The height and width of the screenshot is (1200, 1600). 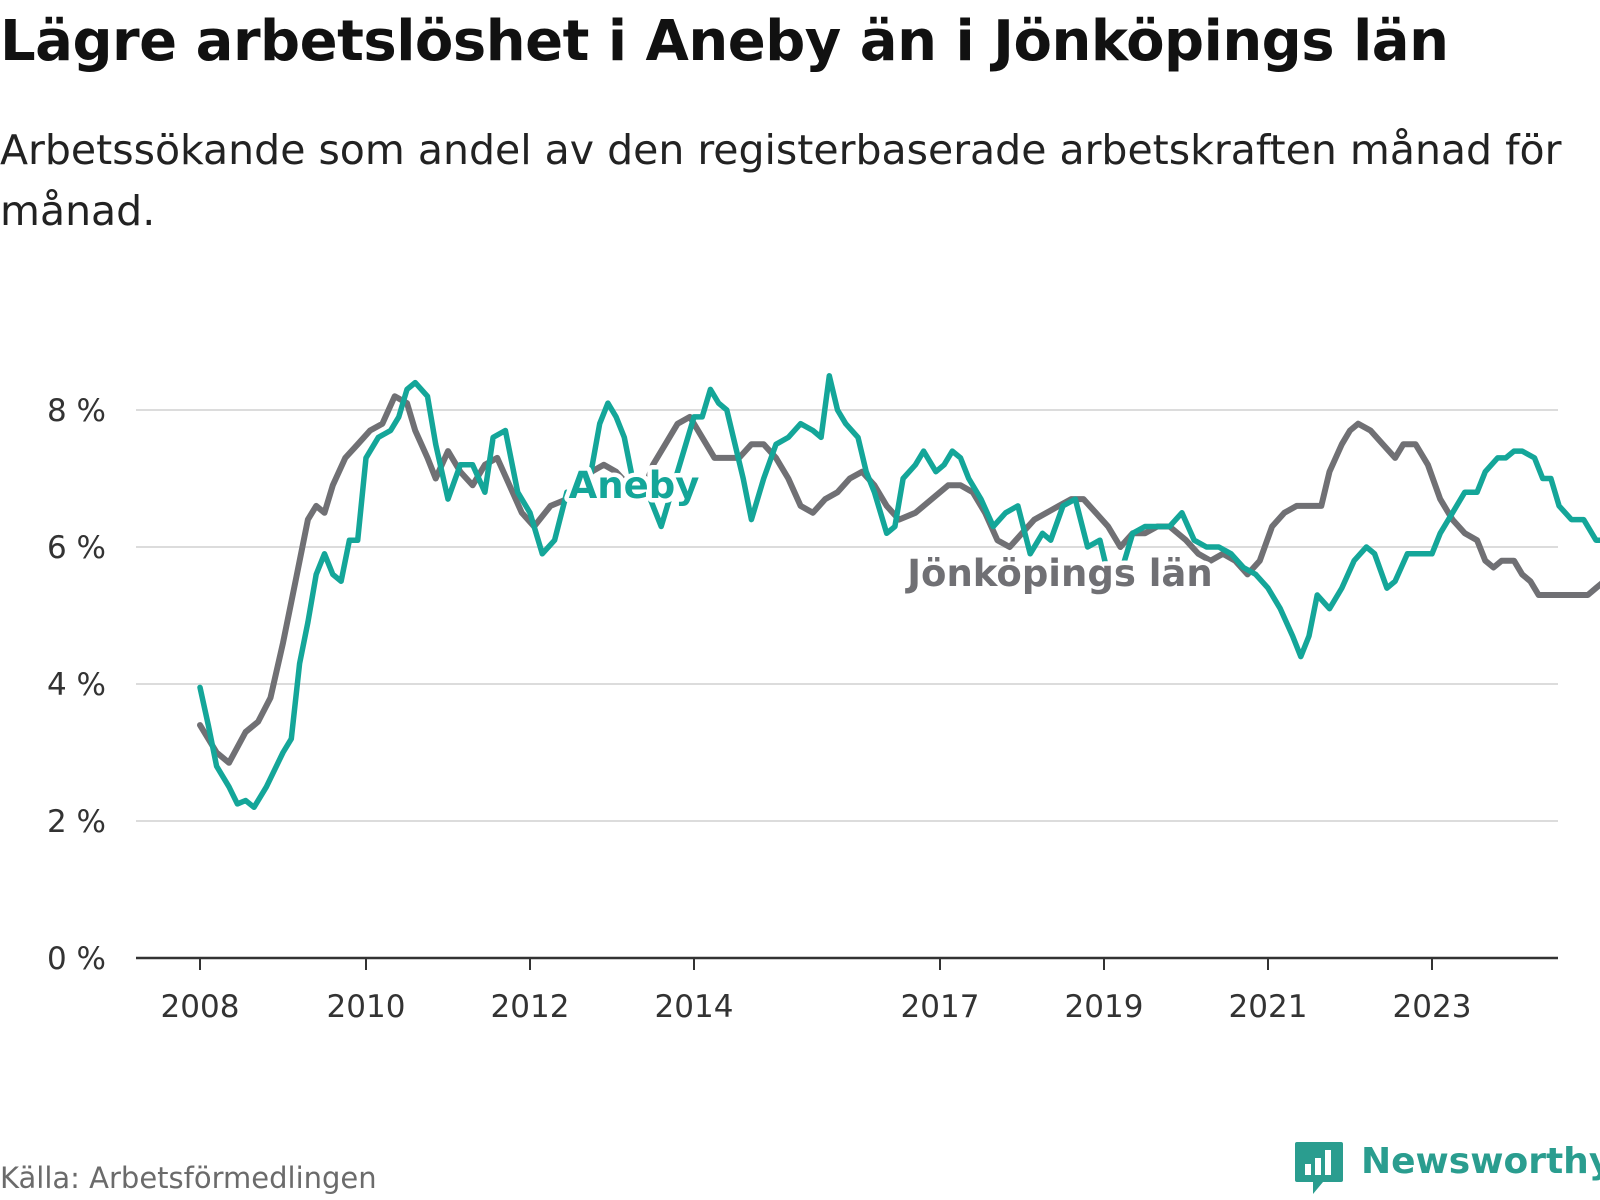 I want to click on x-tick-label: 2017, so click(x=940, y=1007).